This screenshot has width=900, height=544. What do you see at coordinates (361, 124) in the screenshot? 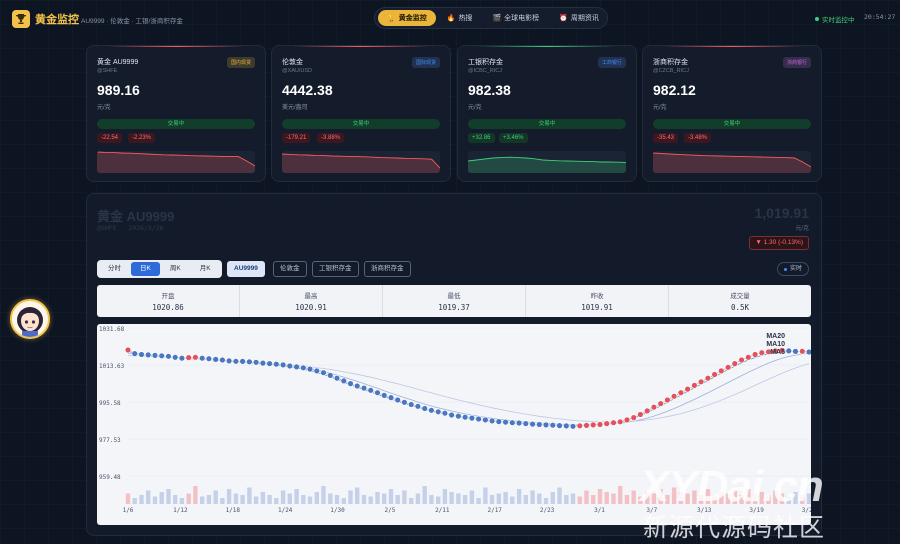
I see `trading-status-badge: 交易中` at bounding box center [361, 124].